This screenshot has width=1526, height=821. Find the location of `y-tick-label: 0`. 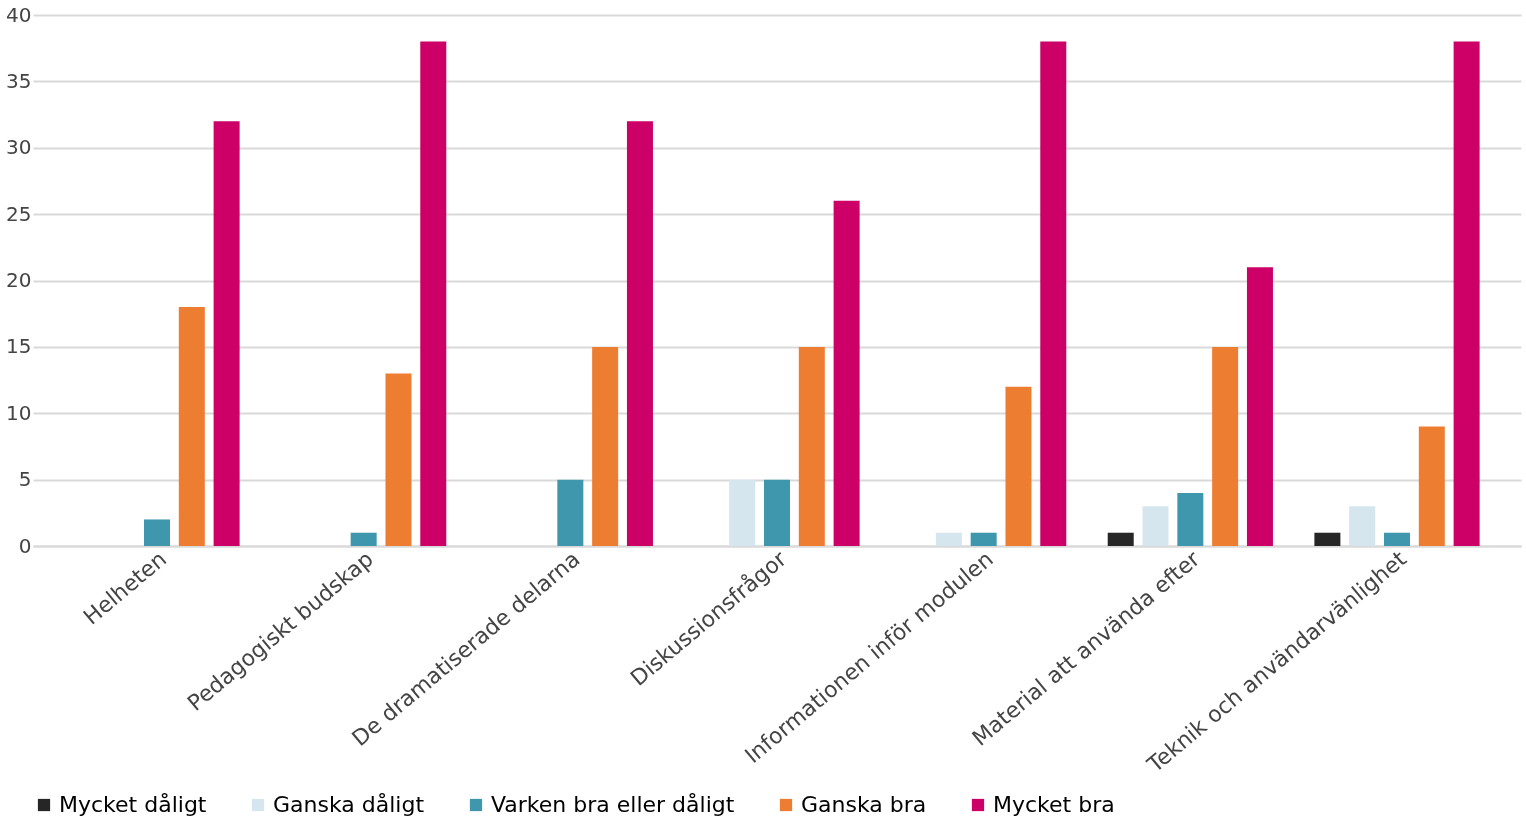

y-tick-label: 0 is located at coordinates (25, 545).